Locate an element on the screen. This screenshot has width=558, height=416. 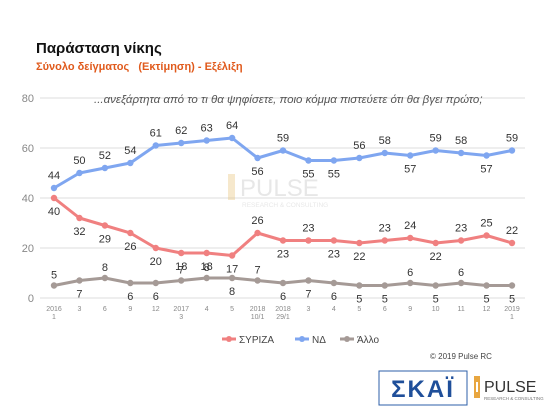
x-tick-label: 10/1 is located at coordinates (258, 317).